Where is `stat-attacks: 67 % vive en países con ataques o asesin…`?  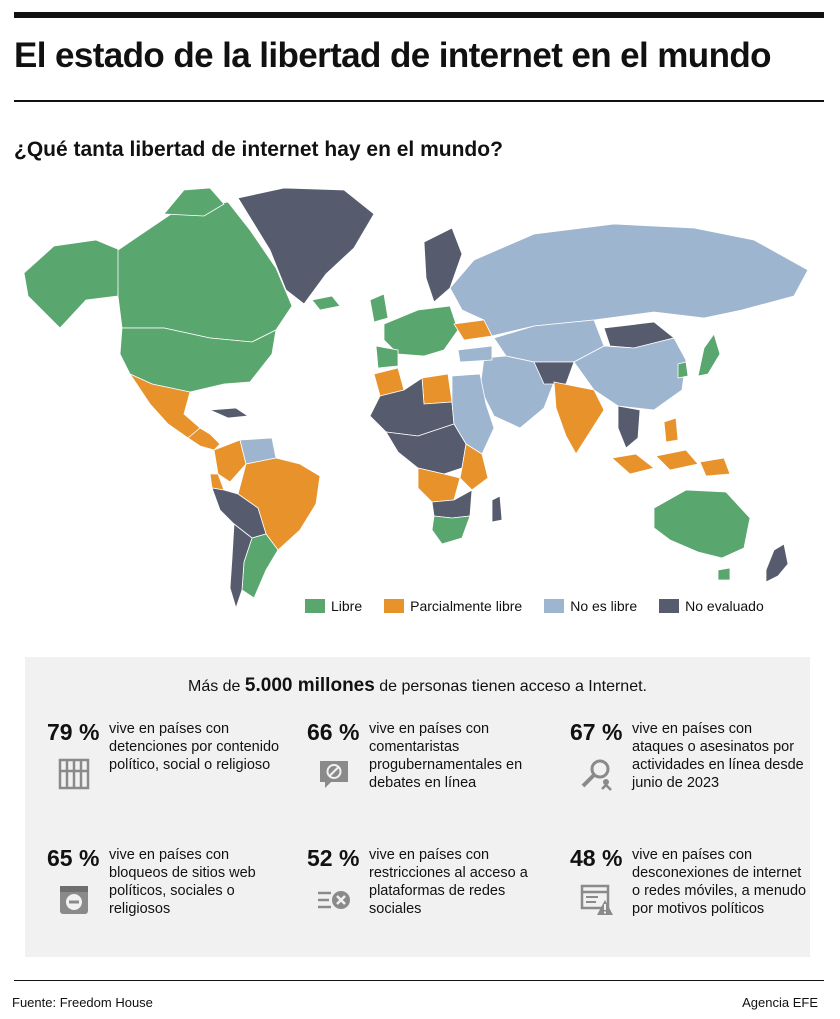
stat-attacks: 67 % vive en países con ataques o asesin… is located at coordinates (695, 769).